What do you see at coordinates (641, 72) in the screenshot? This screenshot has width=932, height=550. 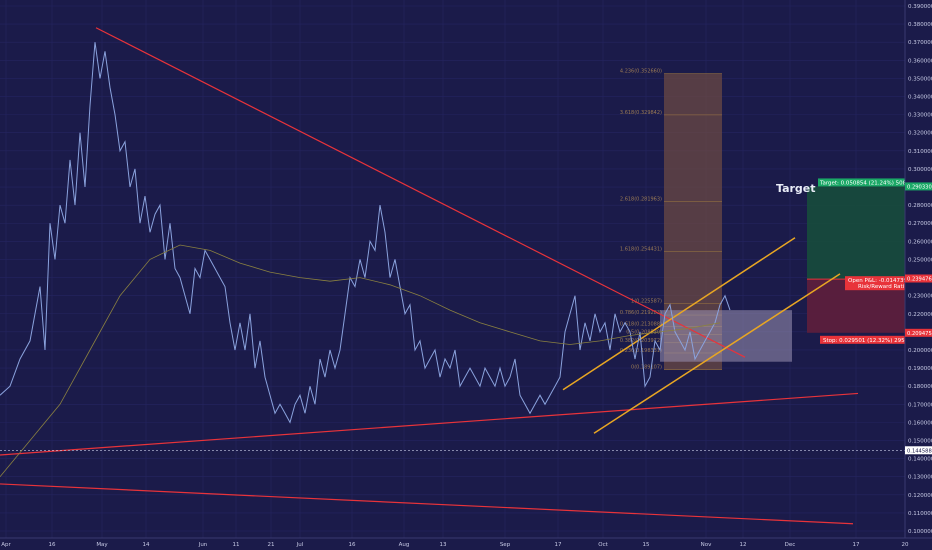 I see `fib-level-label: 4.236(0.352660)` at bounding box center [641, 72].